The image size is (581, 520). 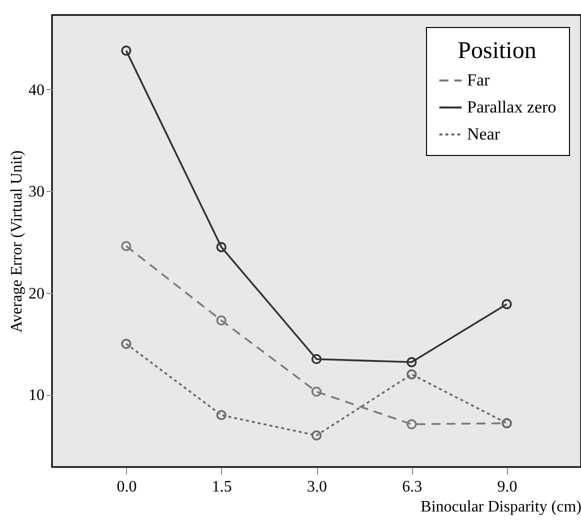 I want to click on legend-label: Far, so click(x=478, y=80).